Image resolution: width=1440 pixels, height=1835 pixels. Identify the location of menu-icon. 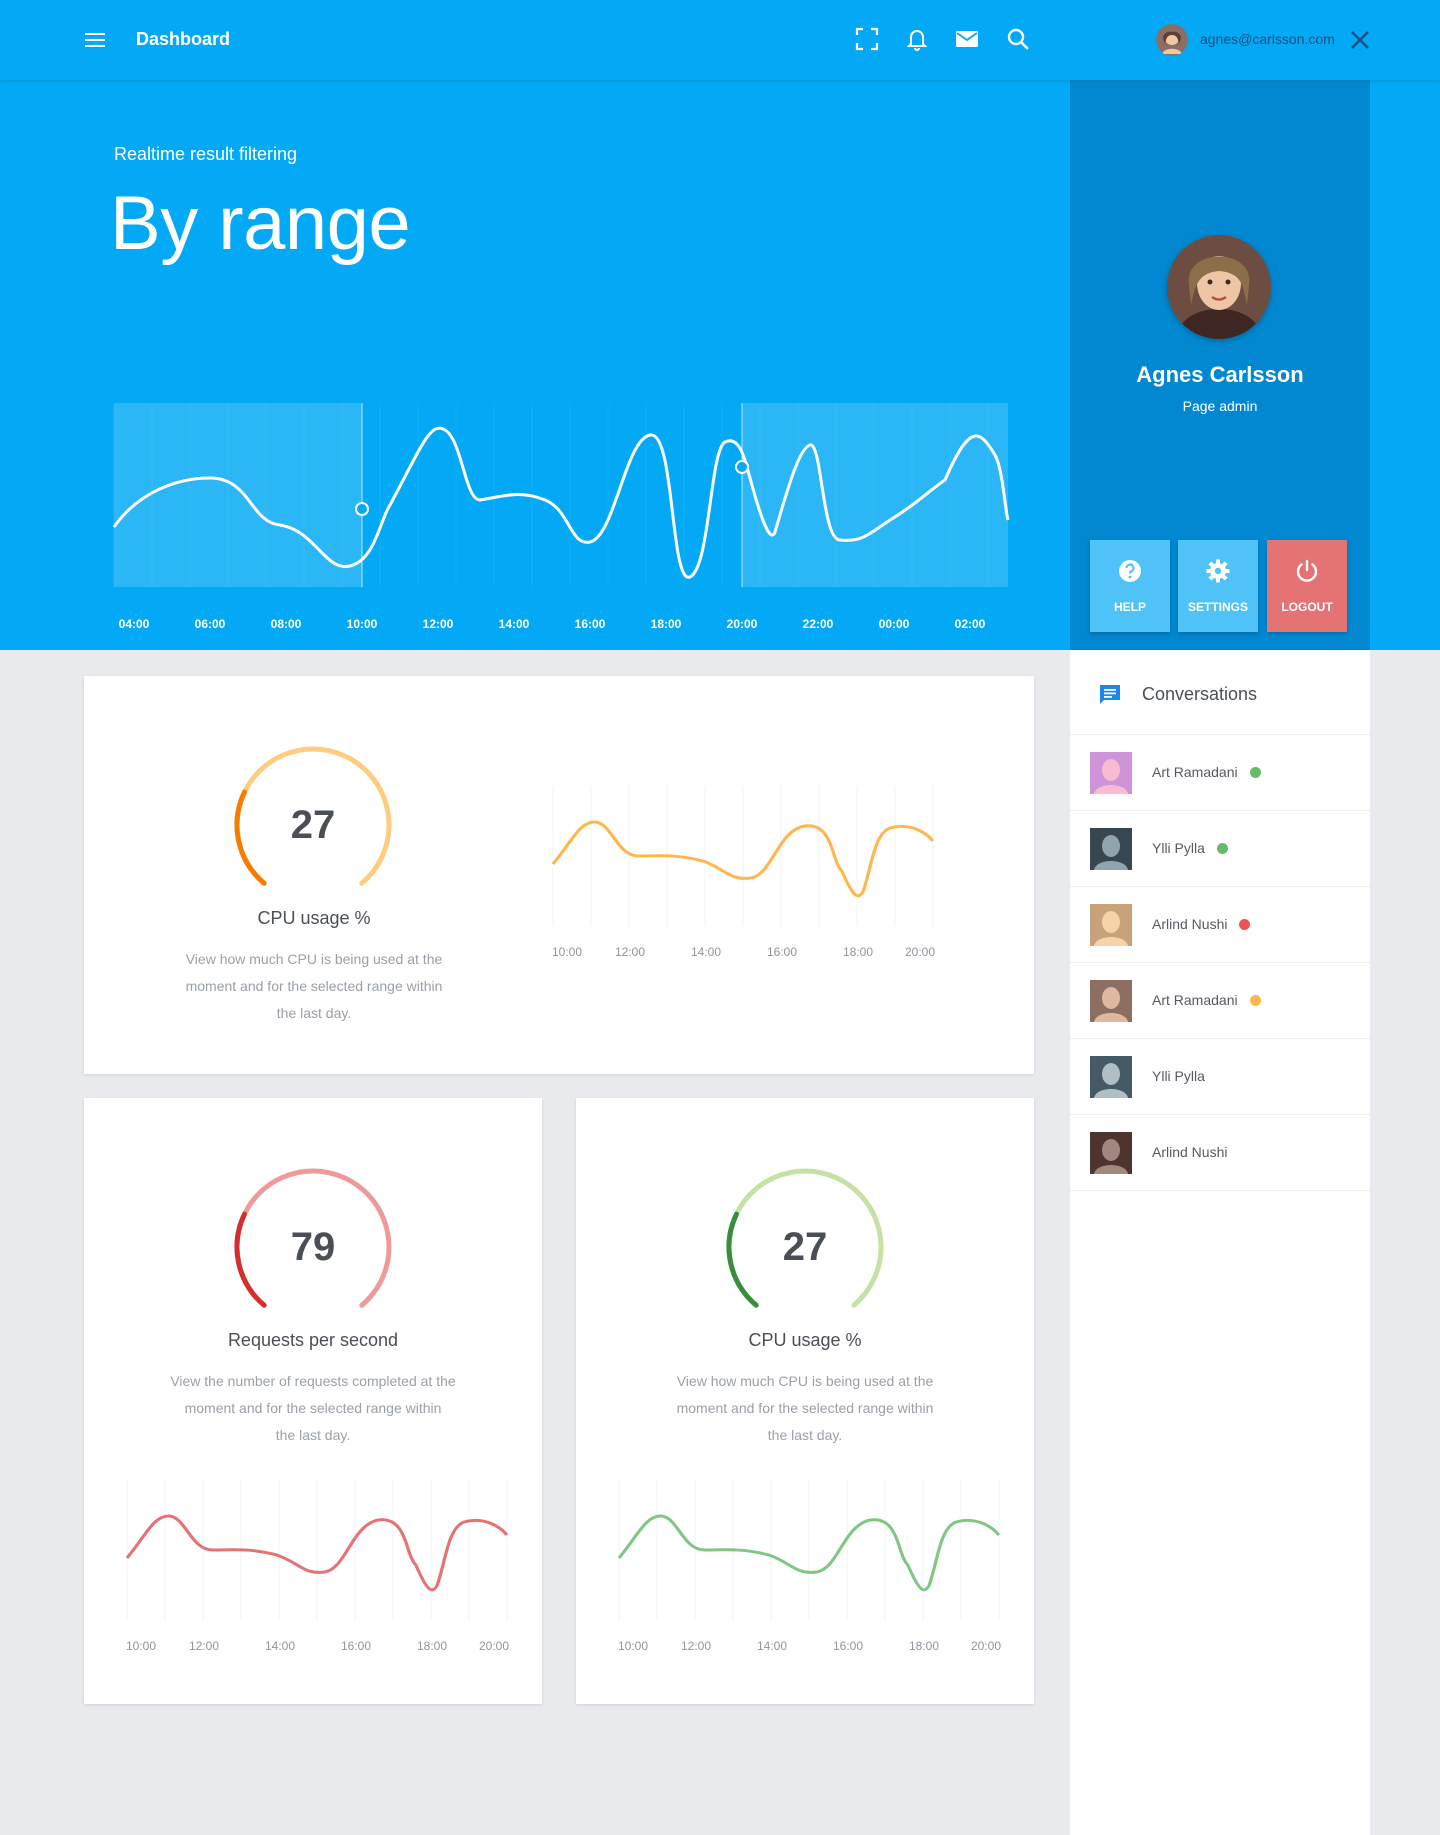
(95, 40).